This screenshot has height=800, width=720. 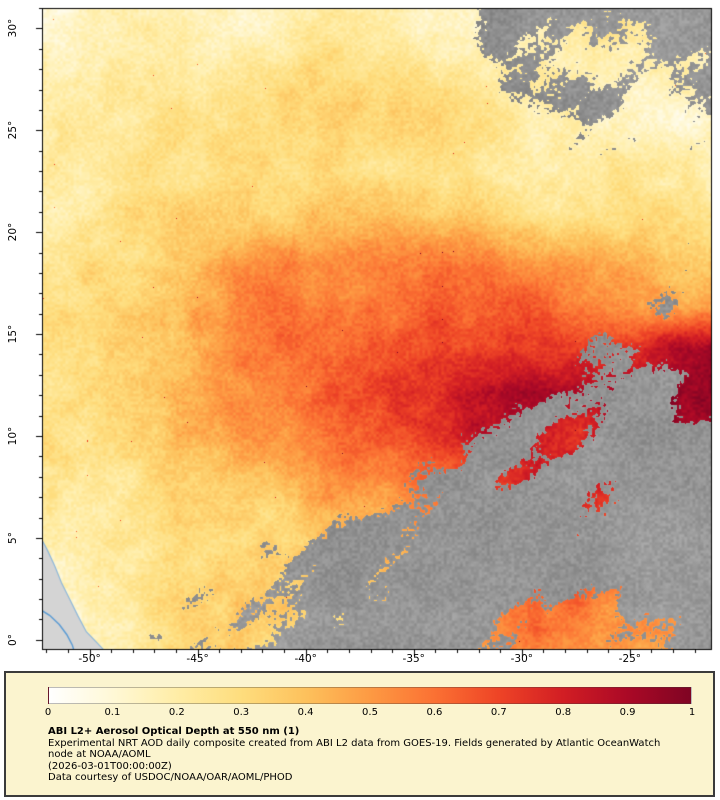 What do you see at coordinates (13, 639) in the screenshot?
I see `lat-tick-label: 0°` at bounding box center [13, 639].